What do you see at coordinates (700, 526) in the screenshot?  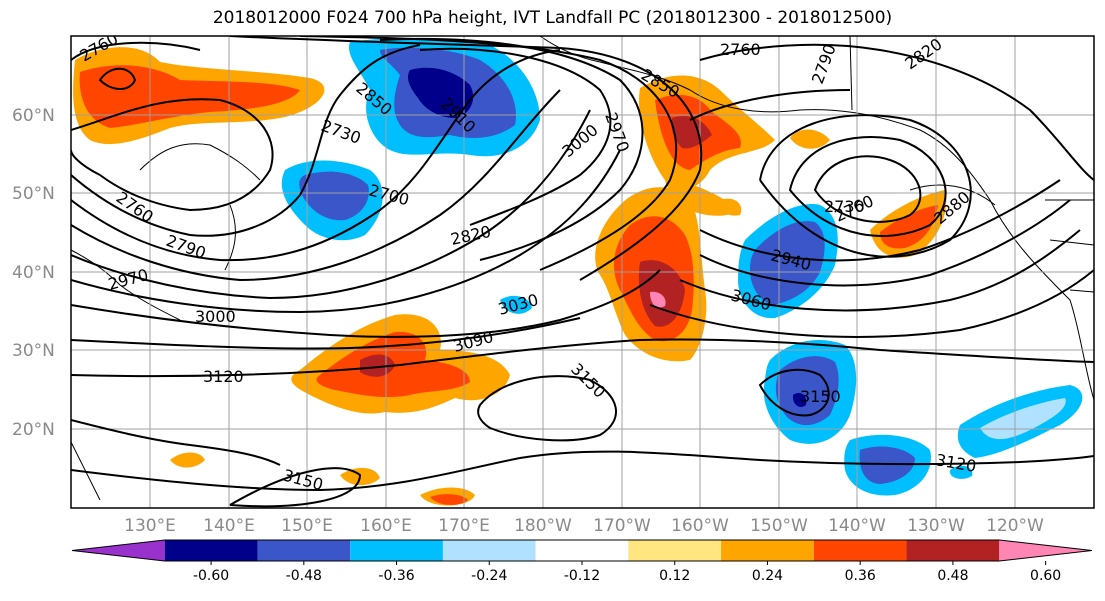 I see `lon-label: 160°W` at bounding box center [700, 526].